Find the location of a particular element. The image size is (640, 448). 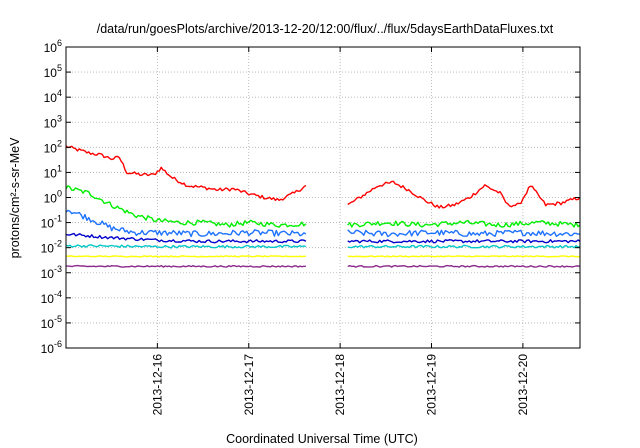

y-tick-label: 10⁻⁶ is located at coordinates (51, 347).